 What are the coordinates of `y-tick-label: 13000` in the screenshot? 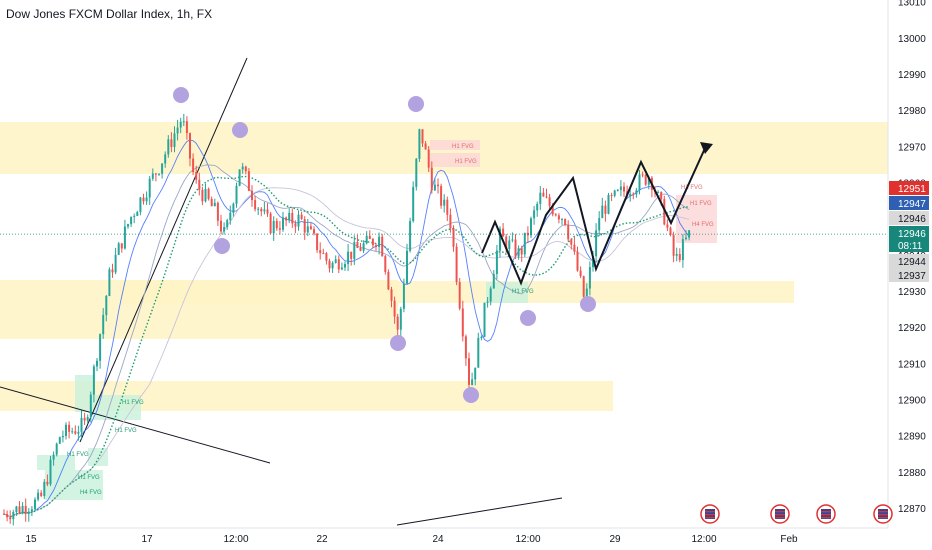 It's located at (912, 39).